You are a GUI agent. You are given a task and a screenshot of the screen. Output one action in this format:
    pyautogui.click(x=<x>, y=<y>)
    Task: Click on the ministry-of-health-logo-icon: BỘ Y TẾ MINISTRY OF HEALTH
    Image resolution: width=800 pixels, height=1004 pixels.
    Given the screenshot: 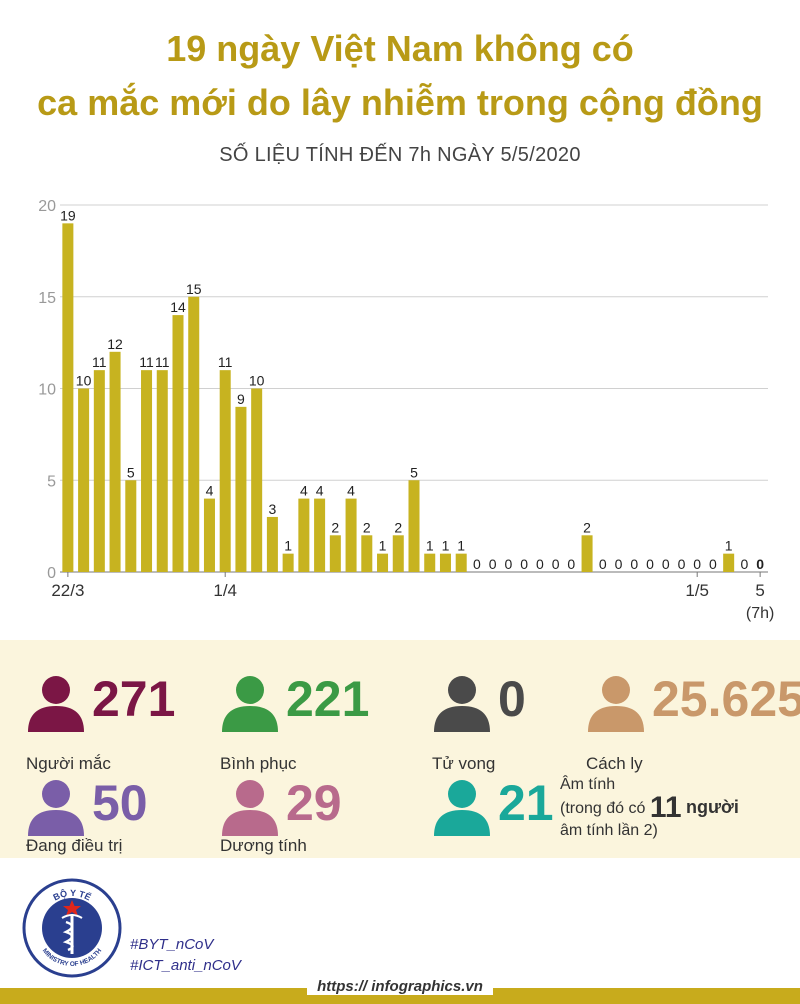 What is the action you would take?
    pyautogui.click(x=72, y=928)
    